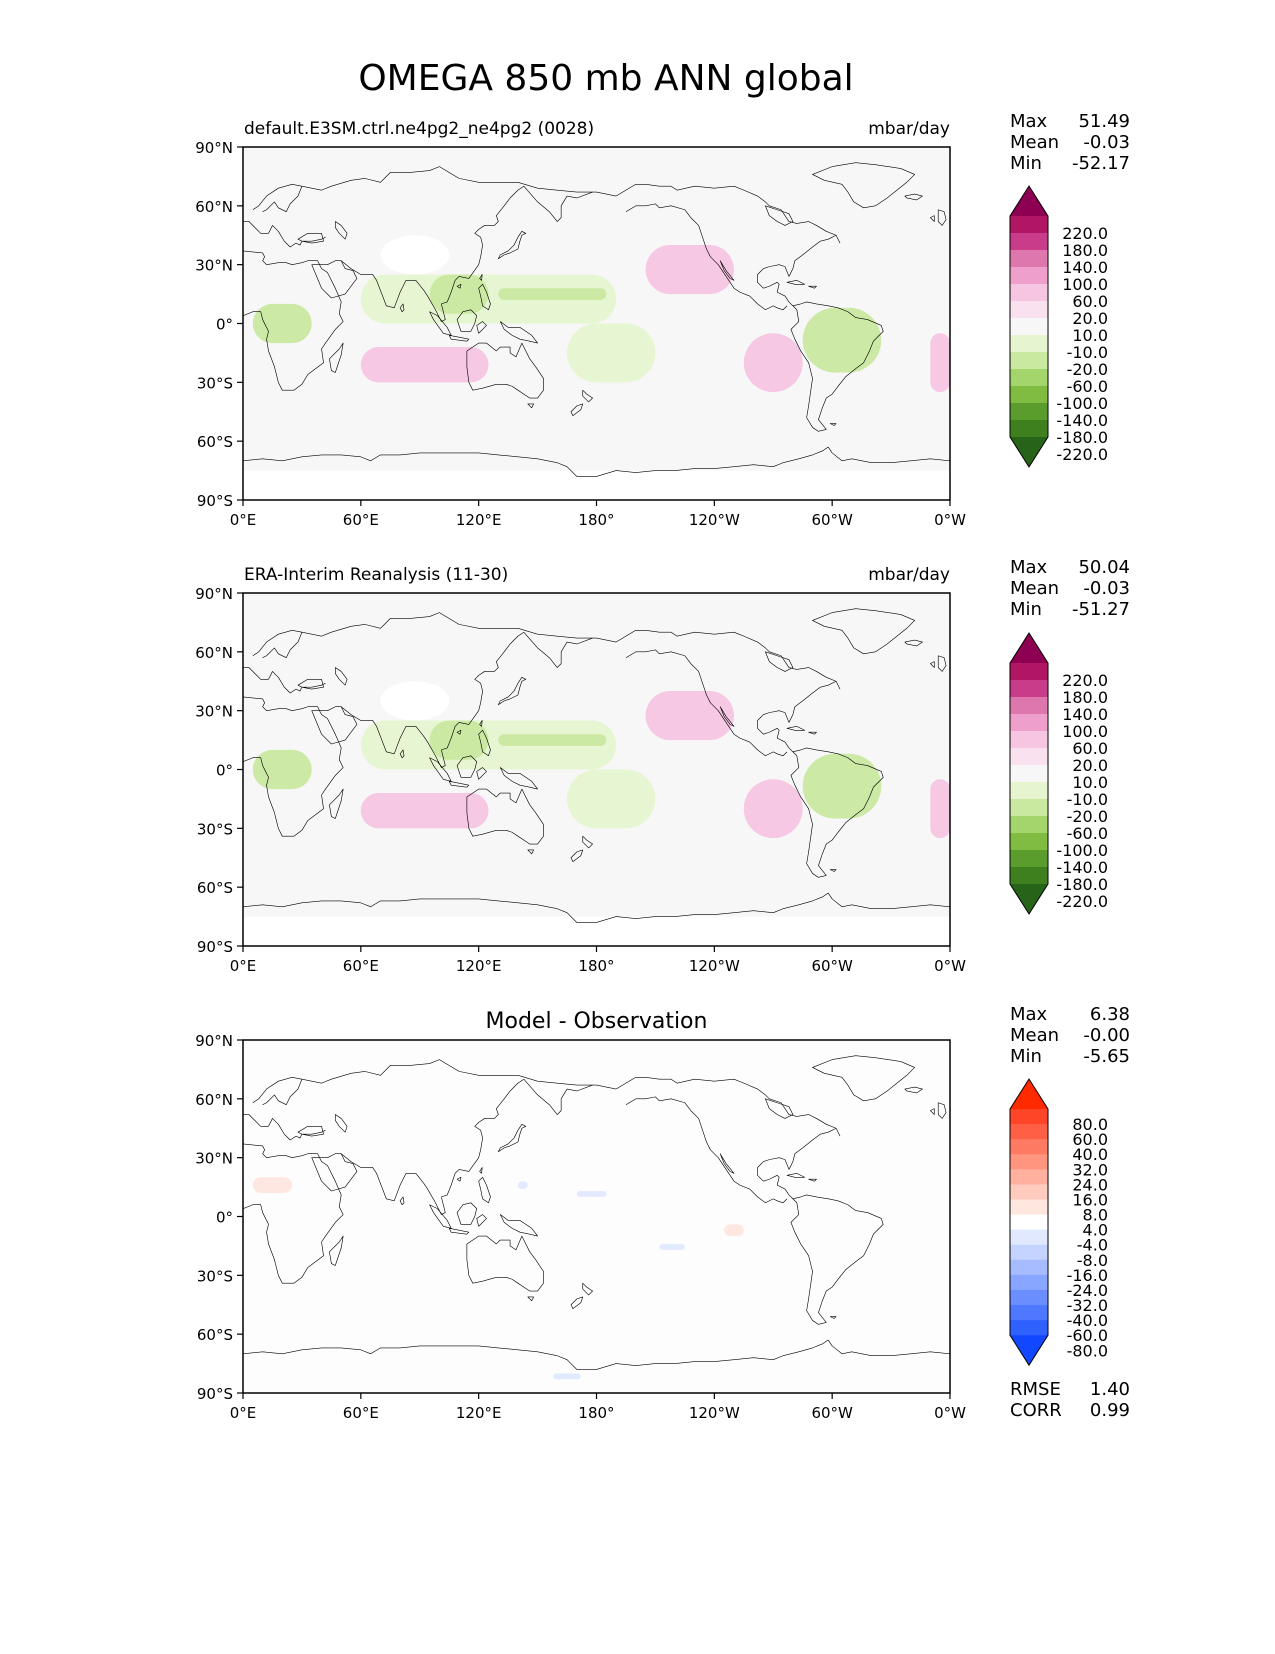  Describe the element at coordinates (419, 129) in the screenshot. I see `panel-title: default.E3SM.ctrl.ne4pg2_ne4pg2 (0028)` at that location.